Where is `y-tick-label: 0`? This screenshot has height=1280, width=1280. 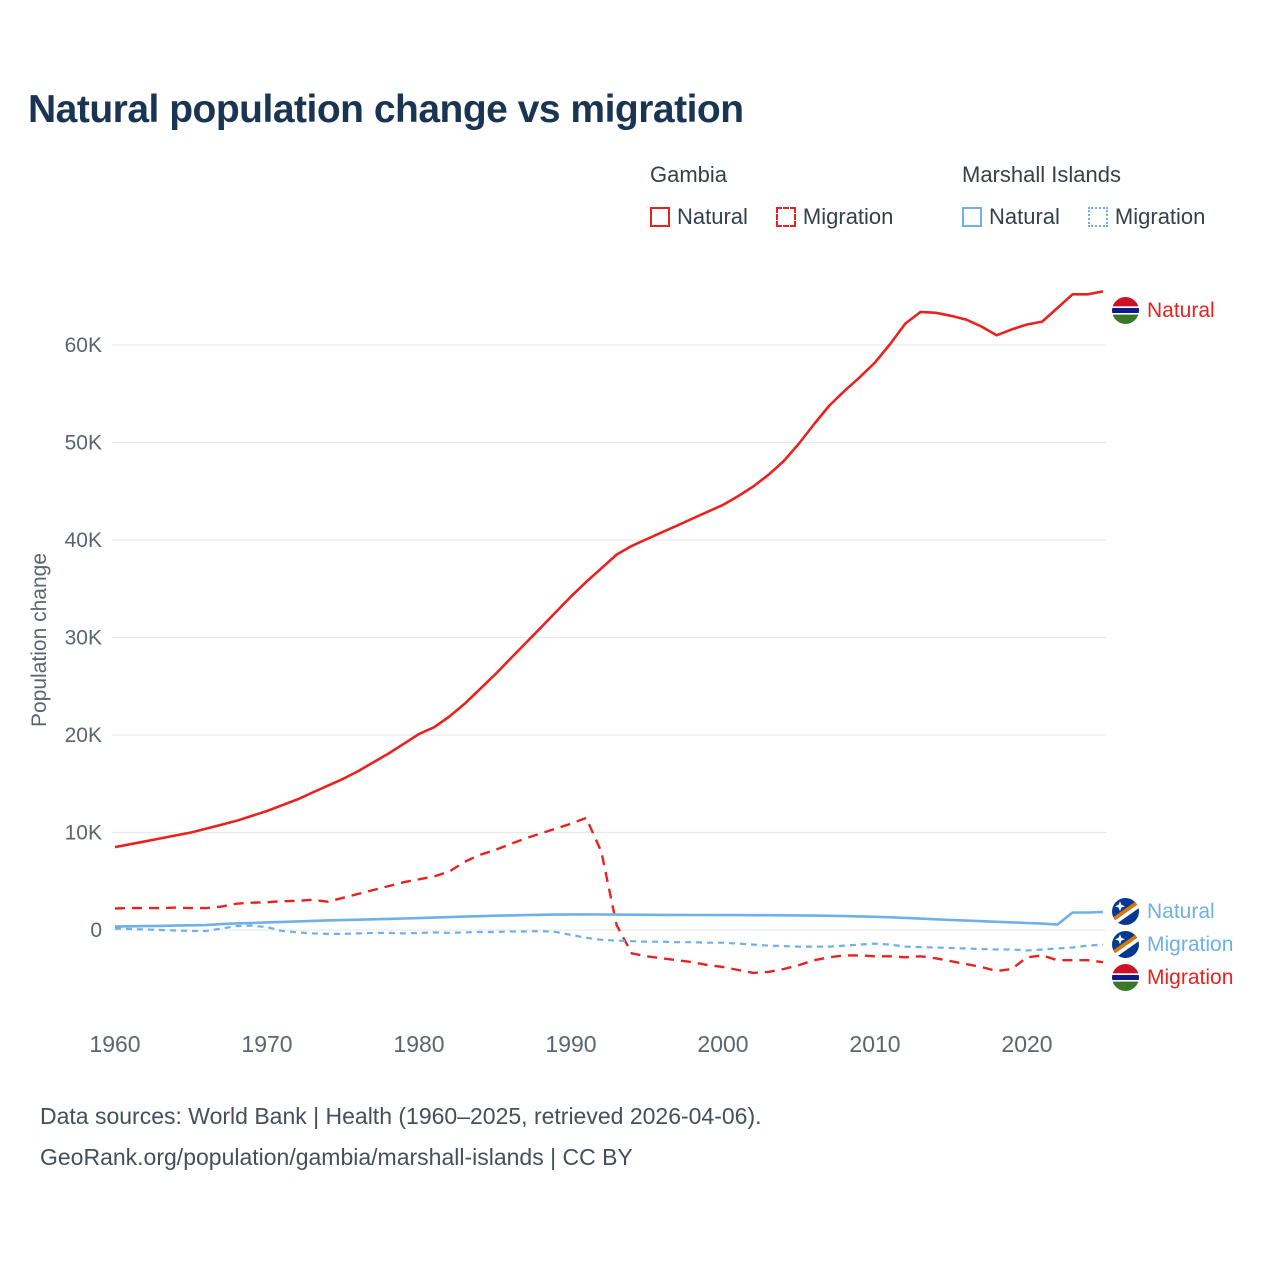
y-tick-label: 0 is located at coordinates (96, 930).